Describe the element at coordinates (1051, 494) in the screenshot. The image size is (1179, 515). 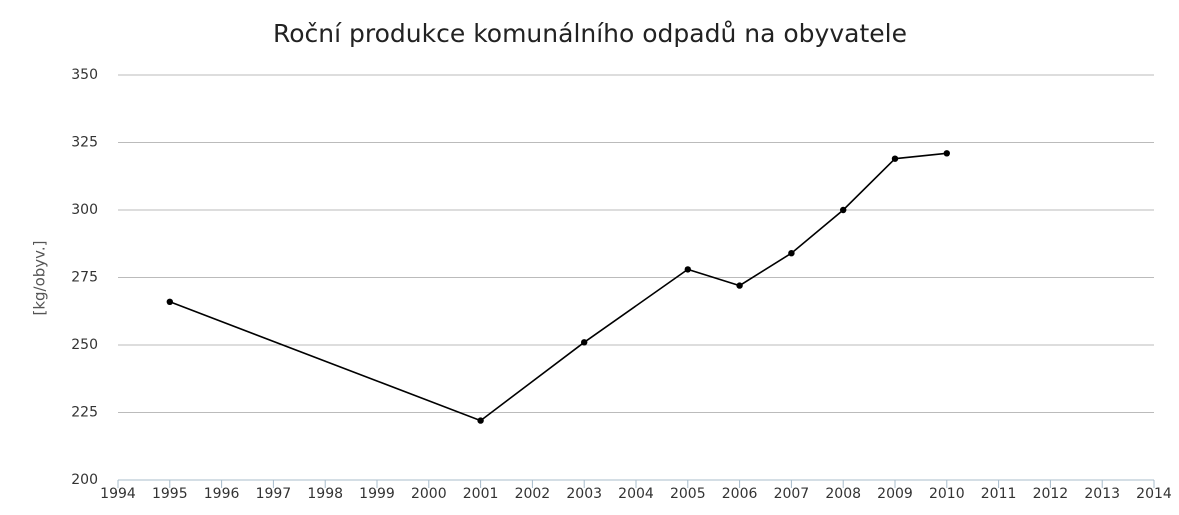
I see `x-tick-label: 2012` at that location.